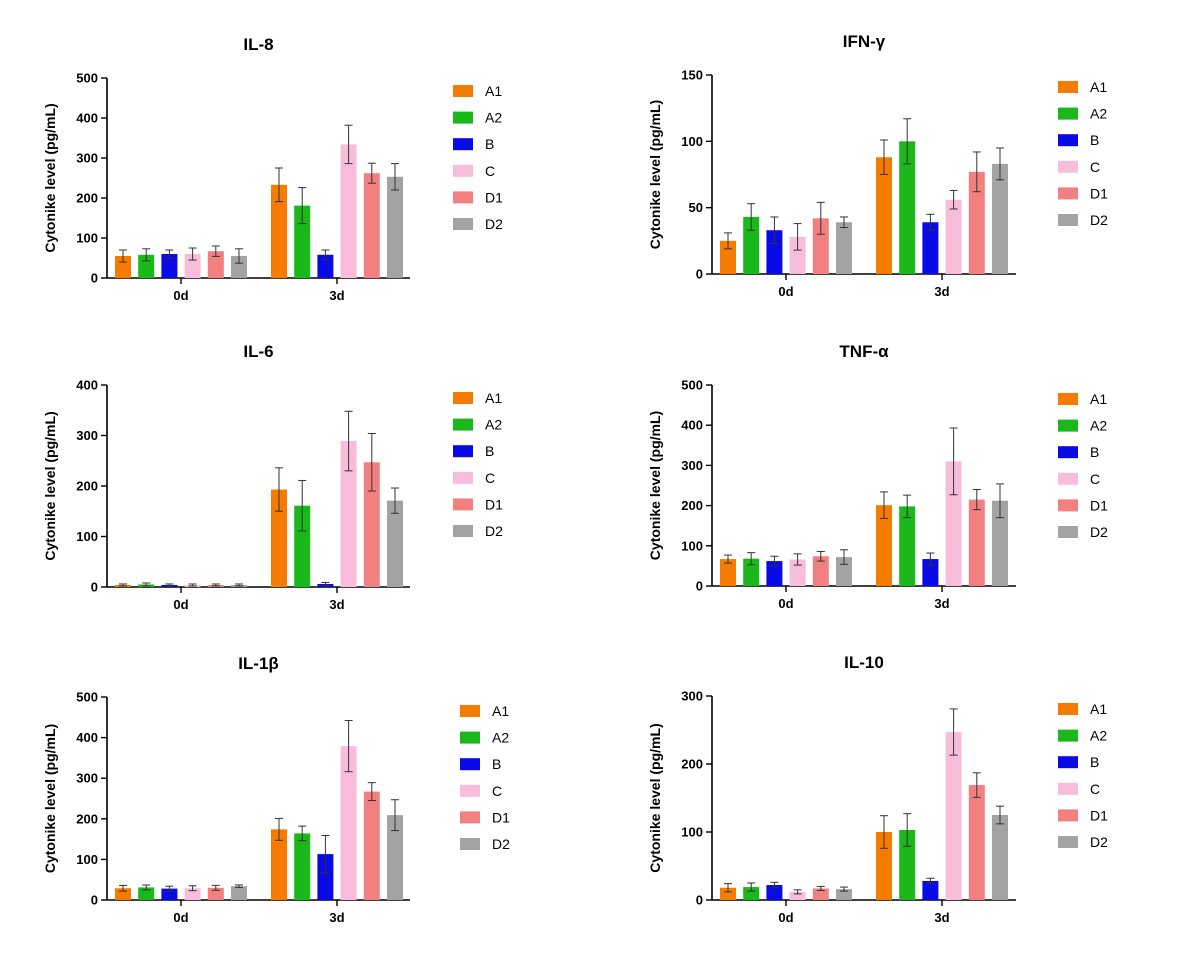 This screenshot has width=1191, height=978. Describe the element at coordinates (1099, 505) in the screenshot. I see `legend-label-D1: D1` at that location.